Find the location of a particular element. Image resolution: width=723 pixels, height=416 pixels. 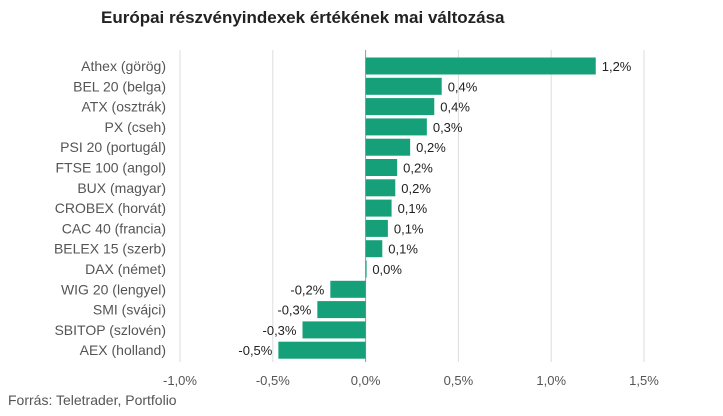

value-label: 0,0% is located at coordinates (387, 269).